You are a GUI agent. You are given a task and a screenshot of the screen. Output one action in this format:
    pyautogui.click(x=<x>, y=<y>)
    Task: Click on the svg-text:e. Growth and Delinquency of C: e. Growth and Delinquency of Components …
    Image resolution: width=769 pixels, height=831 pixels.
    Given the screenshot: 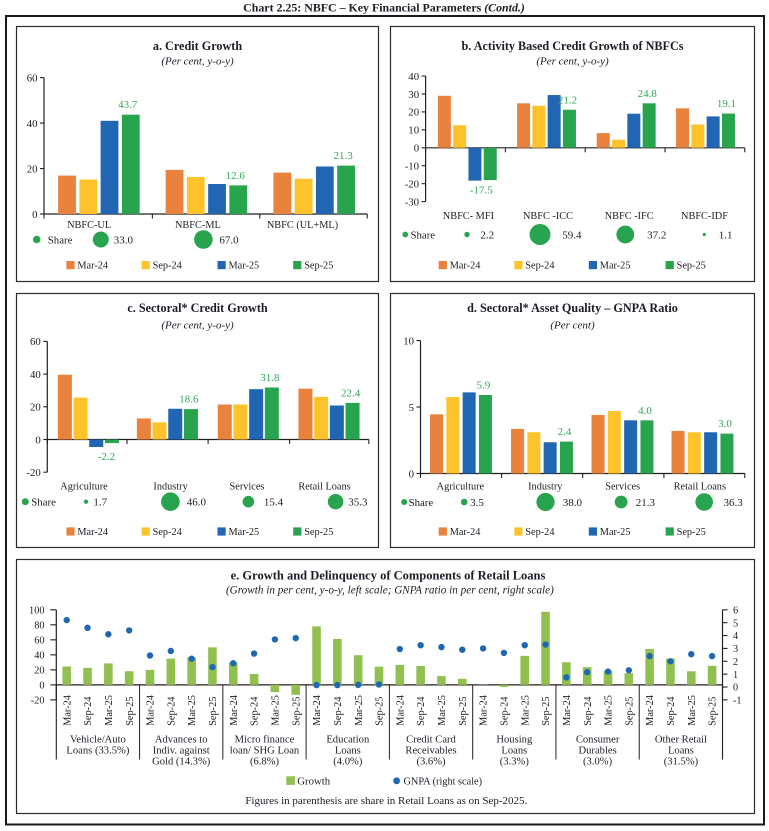 What is the action you would take?
    pyautogui.click(x=388, y=576)
    